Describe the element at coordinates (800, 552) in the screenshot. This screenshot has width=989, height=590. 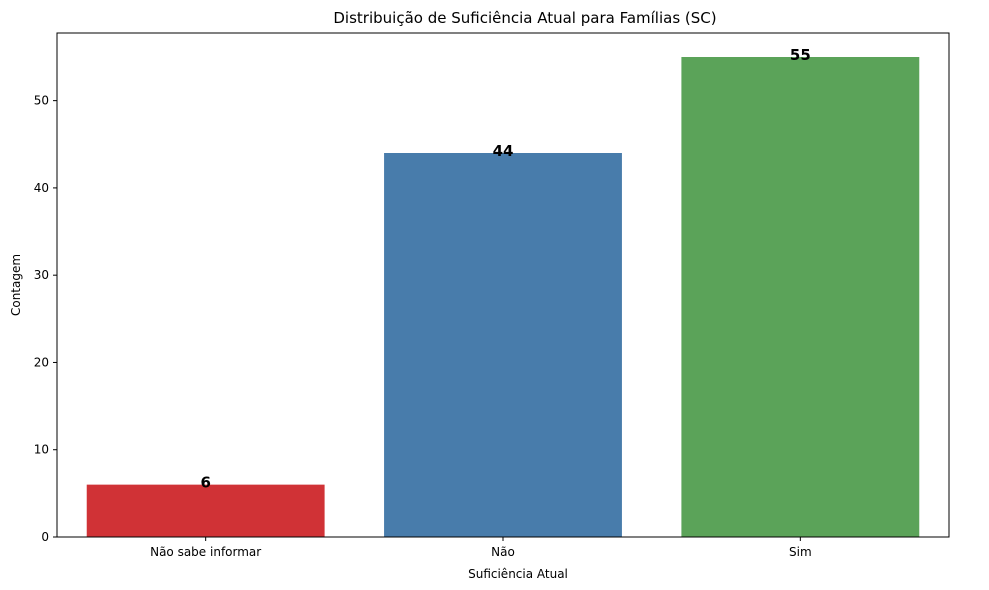
I see `x-tick-label-2: Sim` at that location.